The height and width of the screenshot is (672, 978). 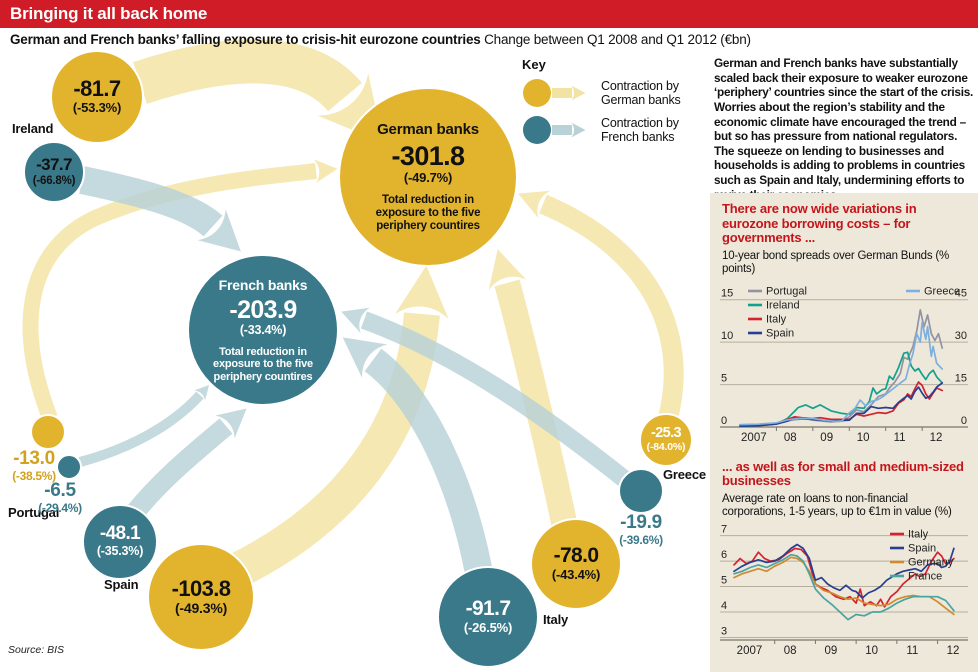 I want to click on bubble-pct: (-43.4%), so click(x=576, y=574).